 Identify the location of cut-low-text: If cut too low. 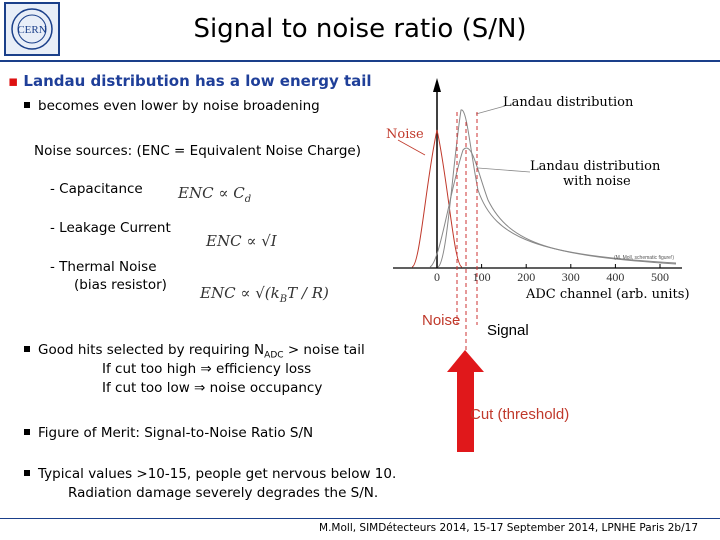
(146, 388).